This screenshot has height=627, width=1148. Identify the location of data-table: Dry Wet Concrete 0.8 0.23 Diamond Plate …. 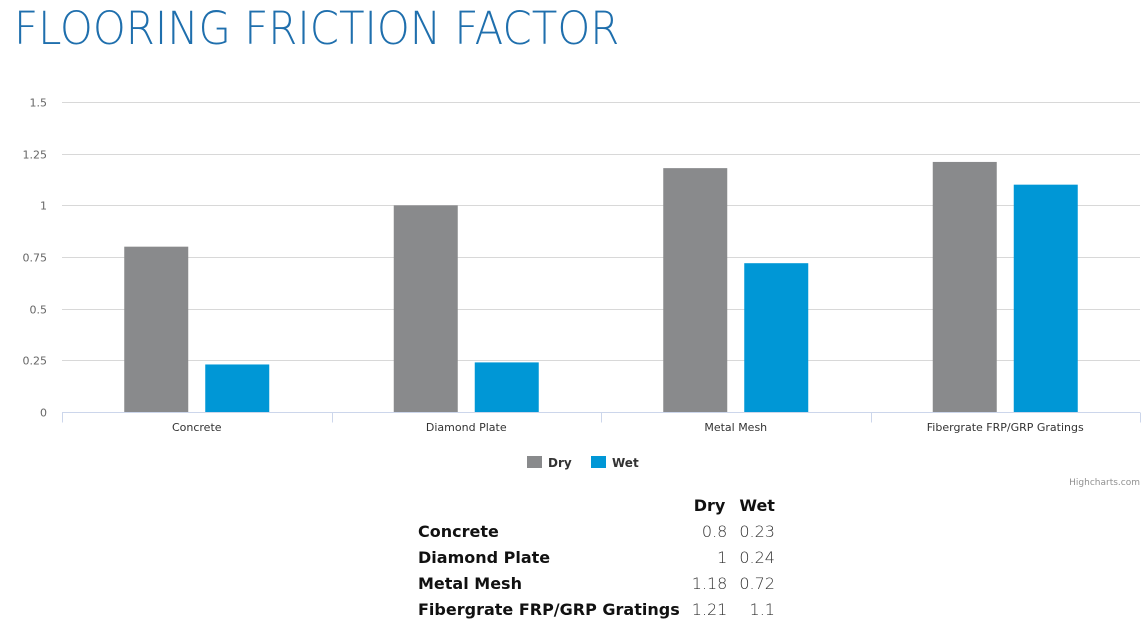
(595, 558).